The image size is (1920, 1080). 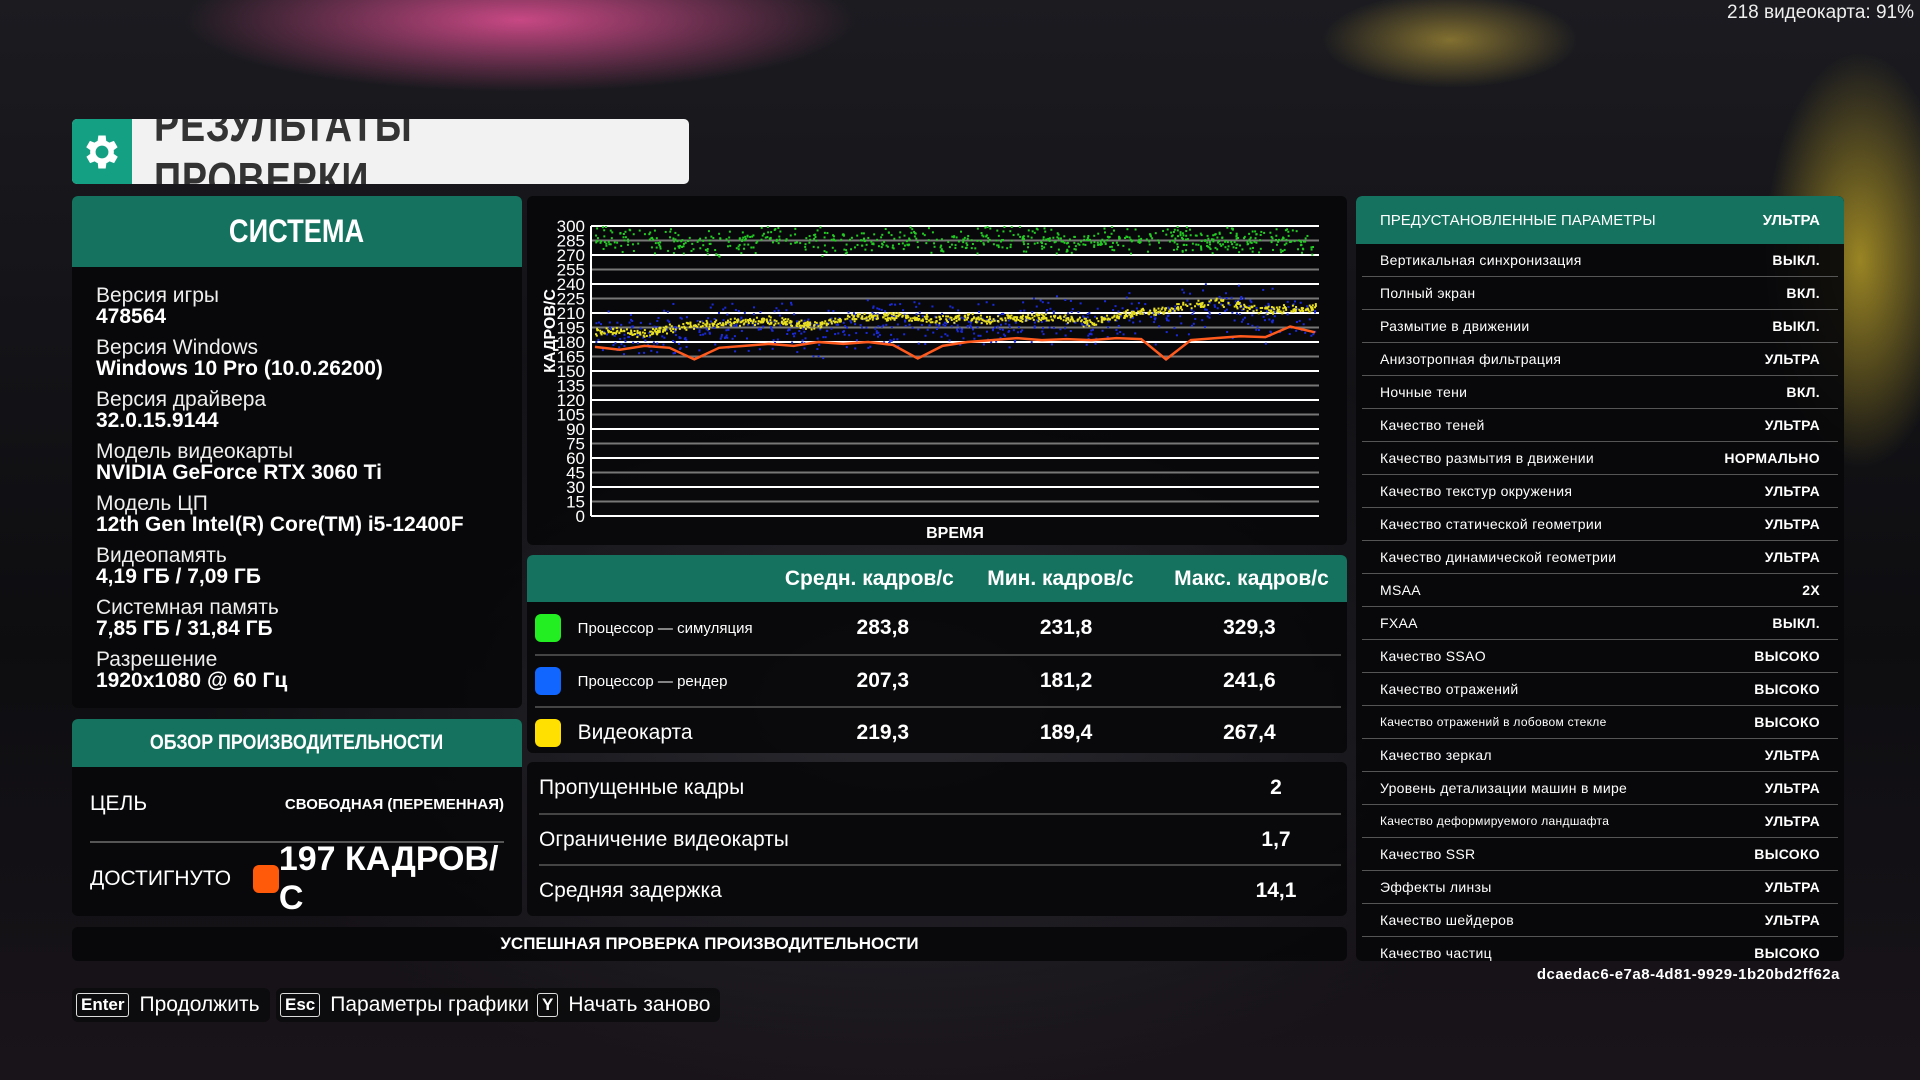 I want to click on continue-button: Enter Продолжить, so click(x=171, y=1005).